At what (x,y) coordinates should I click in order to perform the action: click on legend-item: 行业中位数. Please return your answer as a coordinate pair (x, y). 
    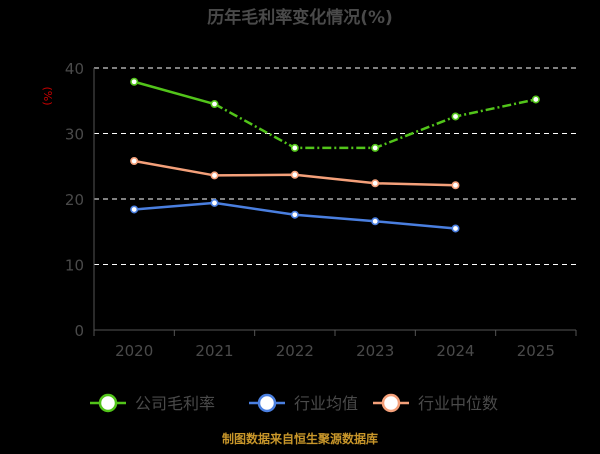
    Looking at the image, I should click on (435, 403).